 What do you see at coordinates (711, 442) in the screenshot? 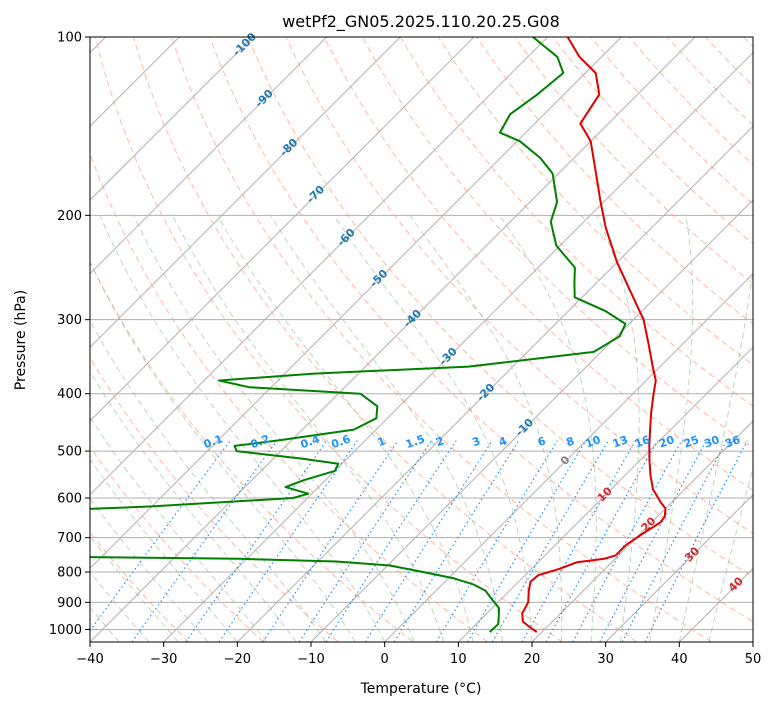
I see `mixing-ratio-label: 30` at bounding box center [711, 442].